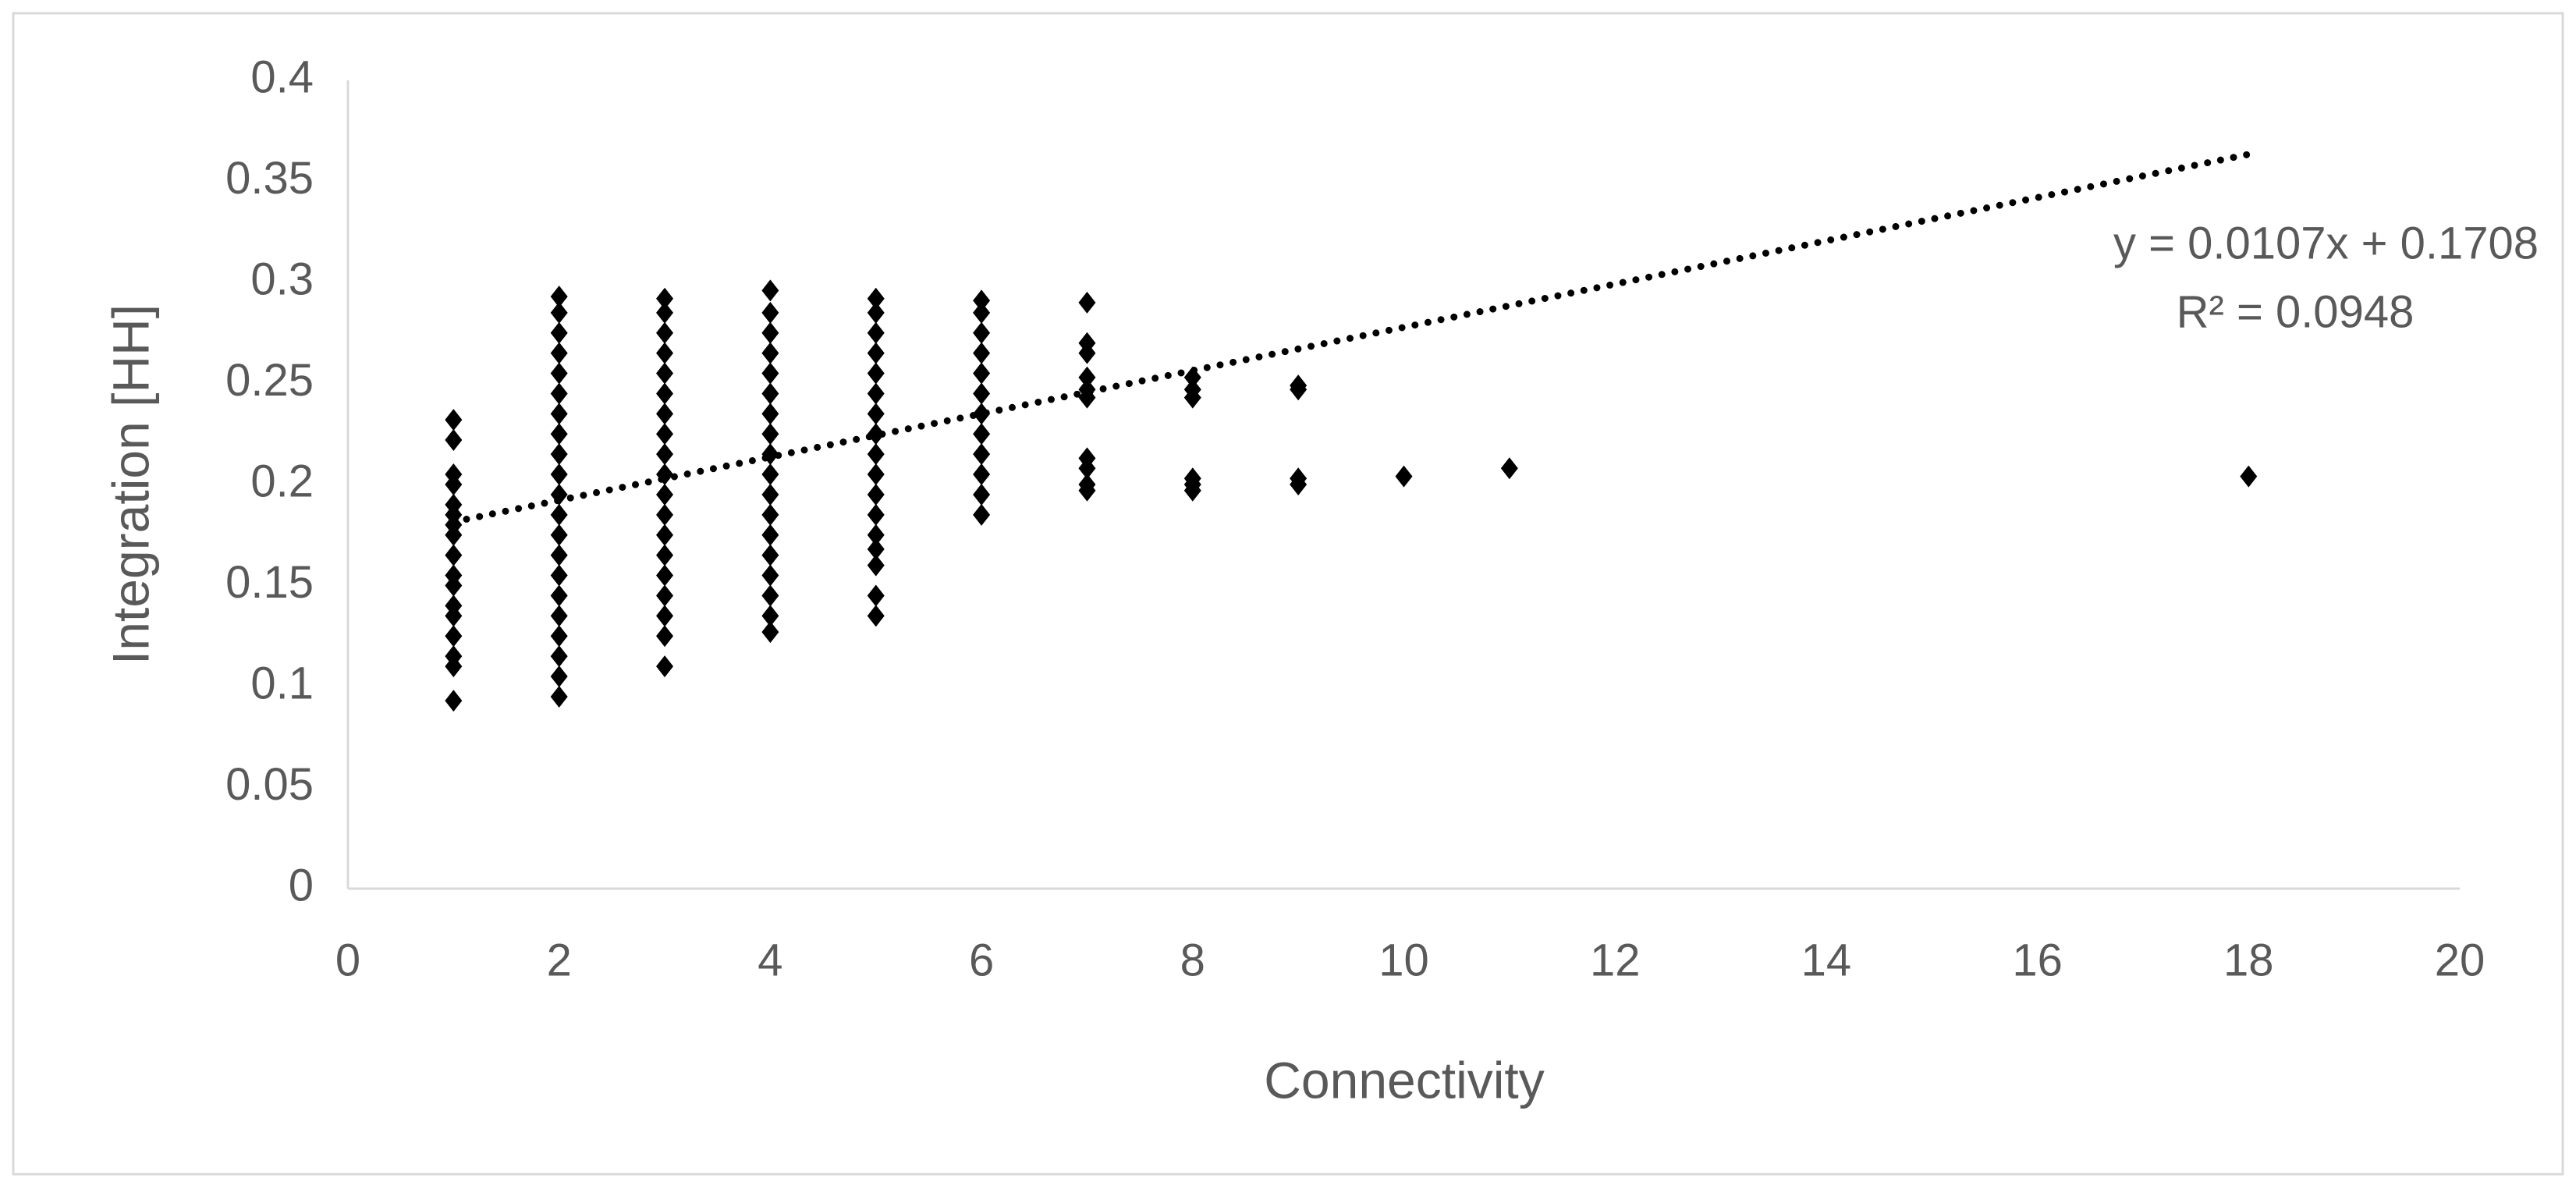  What do you see at coordinates (301, 885) in the screenshot?
I see `y-tick-label: 0` at bounding box center [301, 885].